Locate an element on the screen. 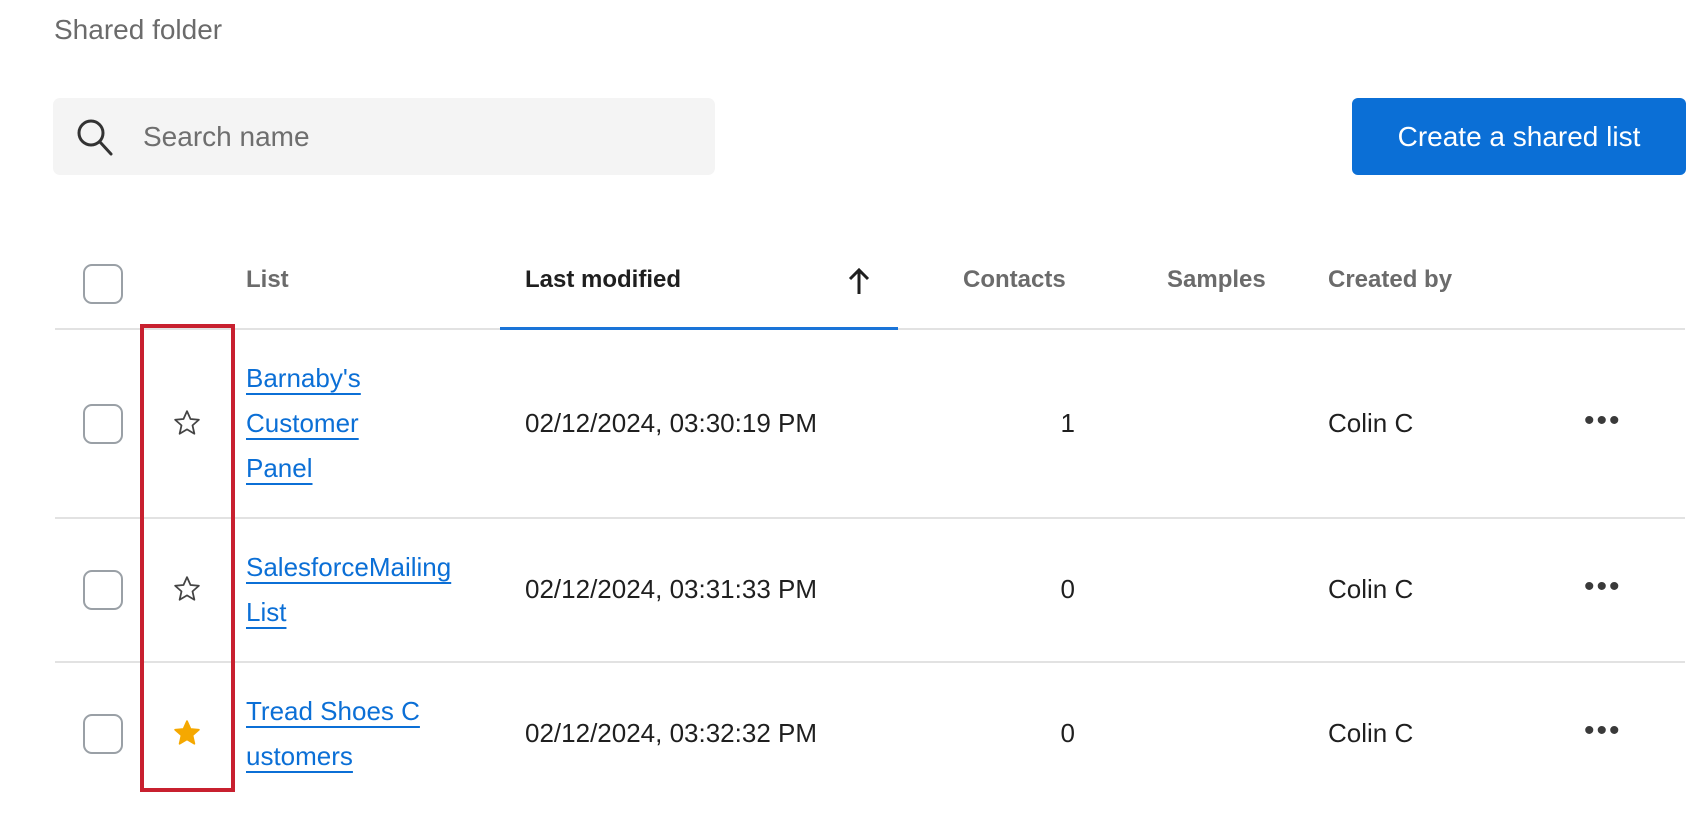  star-filled-icon is located at coordinates (187, 735).